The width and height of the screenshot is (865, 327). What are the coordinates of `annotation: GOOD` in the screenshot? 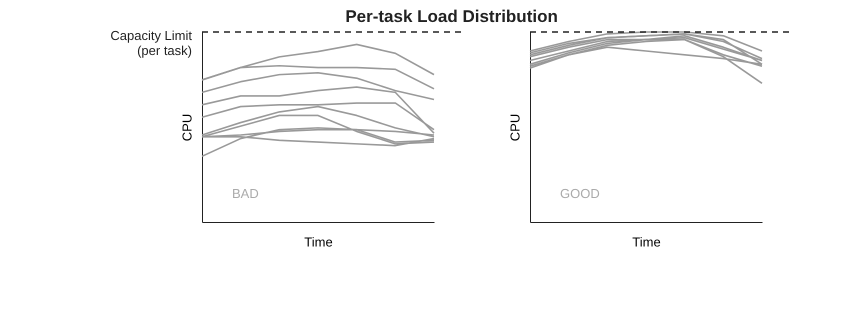 It's located at (580, 193).